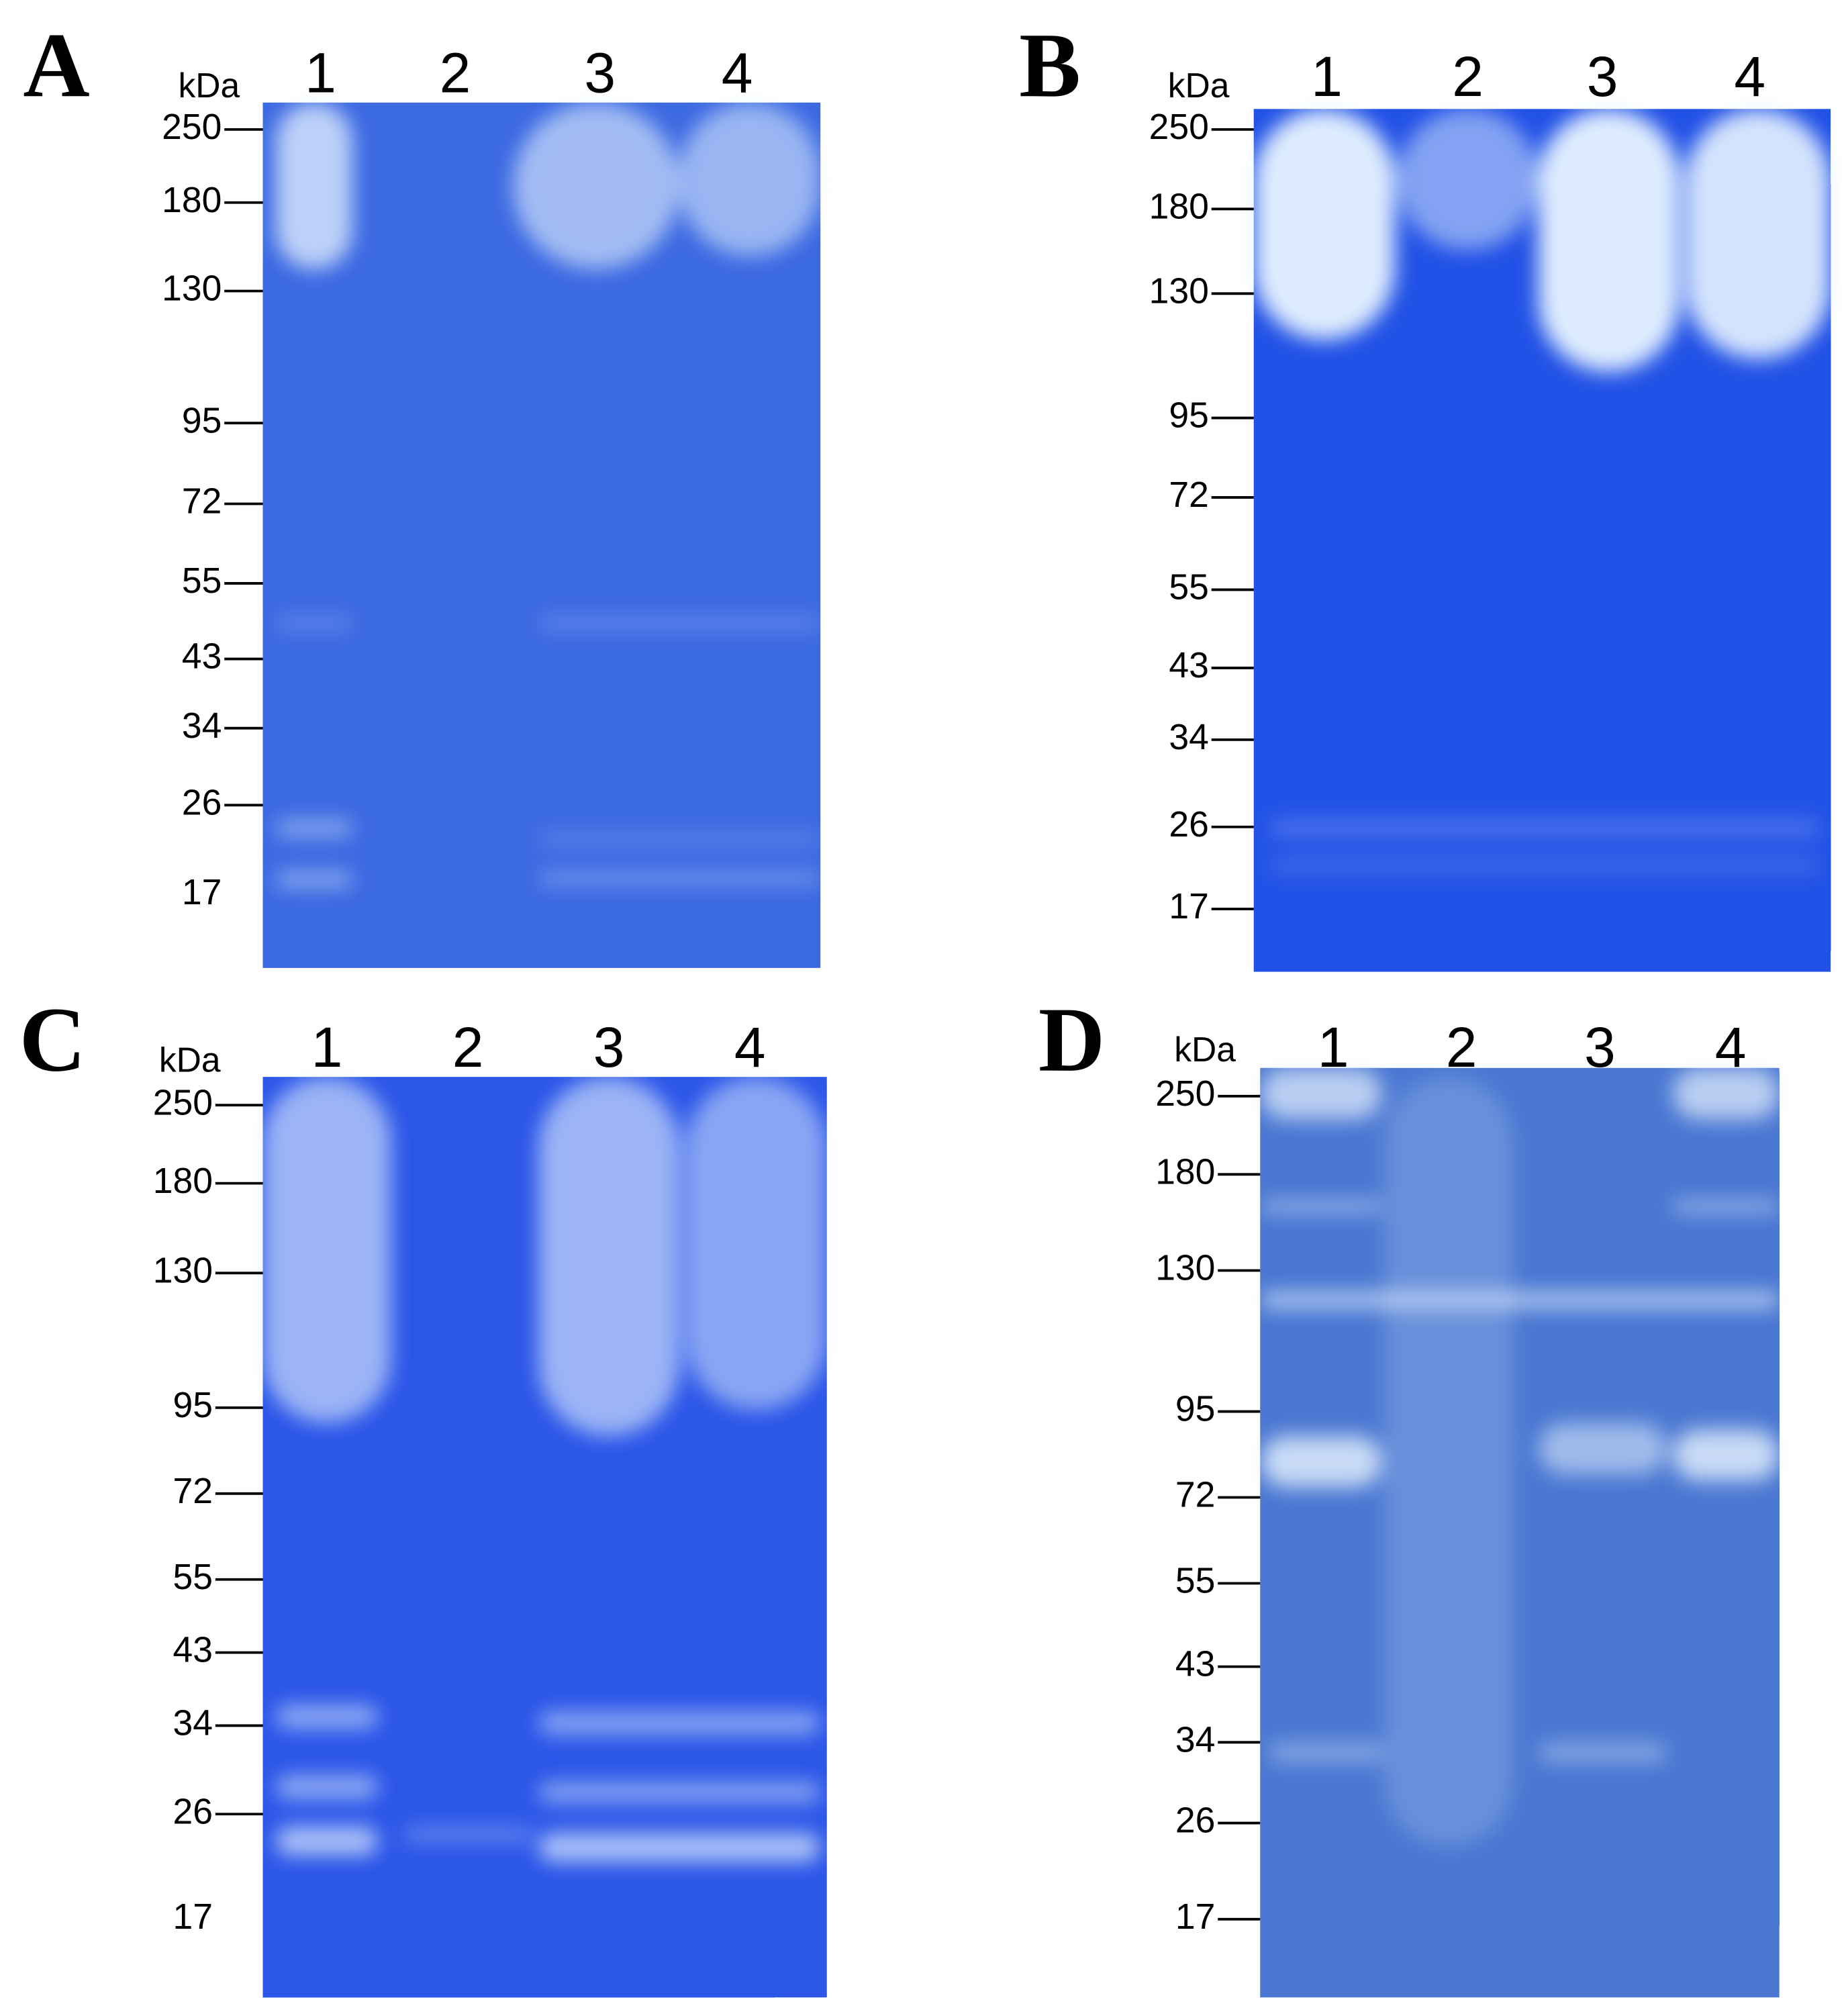 This screenshot has height=2016, width=1846. What do you see at coordinates (1050, 64) in the screenshot?
I see `panel-letter: B` at bounding box center [1050, 64].